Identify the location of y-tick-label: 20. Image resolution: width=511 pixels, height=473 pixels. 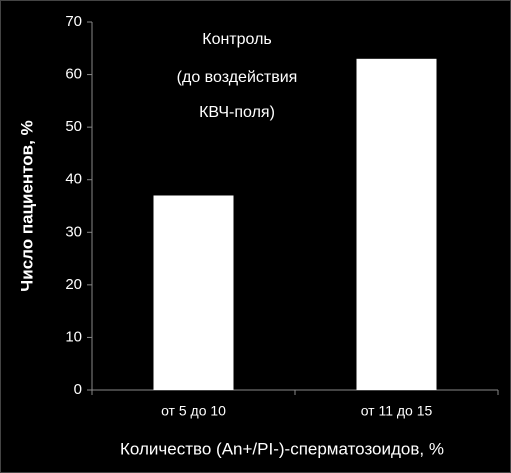
(73, 284).